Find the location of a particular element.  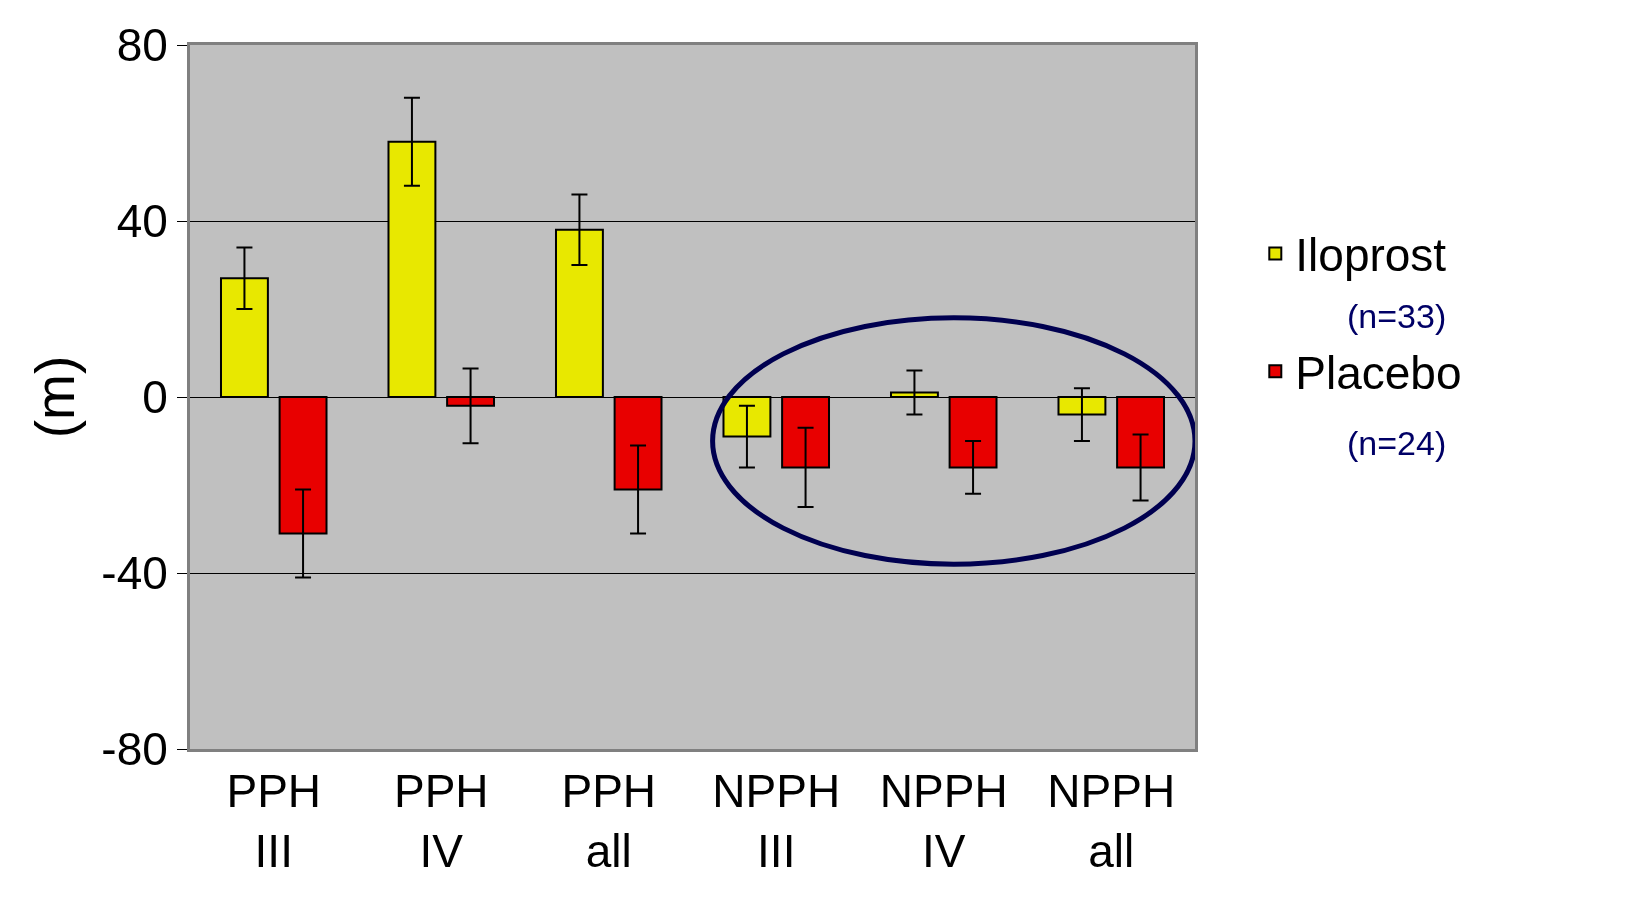

x-tick-label: PPH IV is located at coordinates (441, 821).